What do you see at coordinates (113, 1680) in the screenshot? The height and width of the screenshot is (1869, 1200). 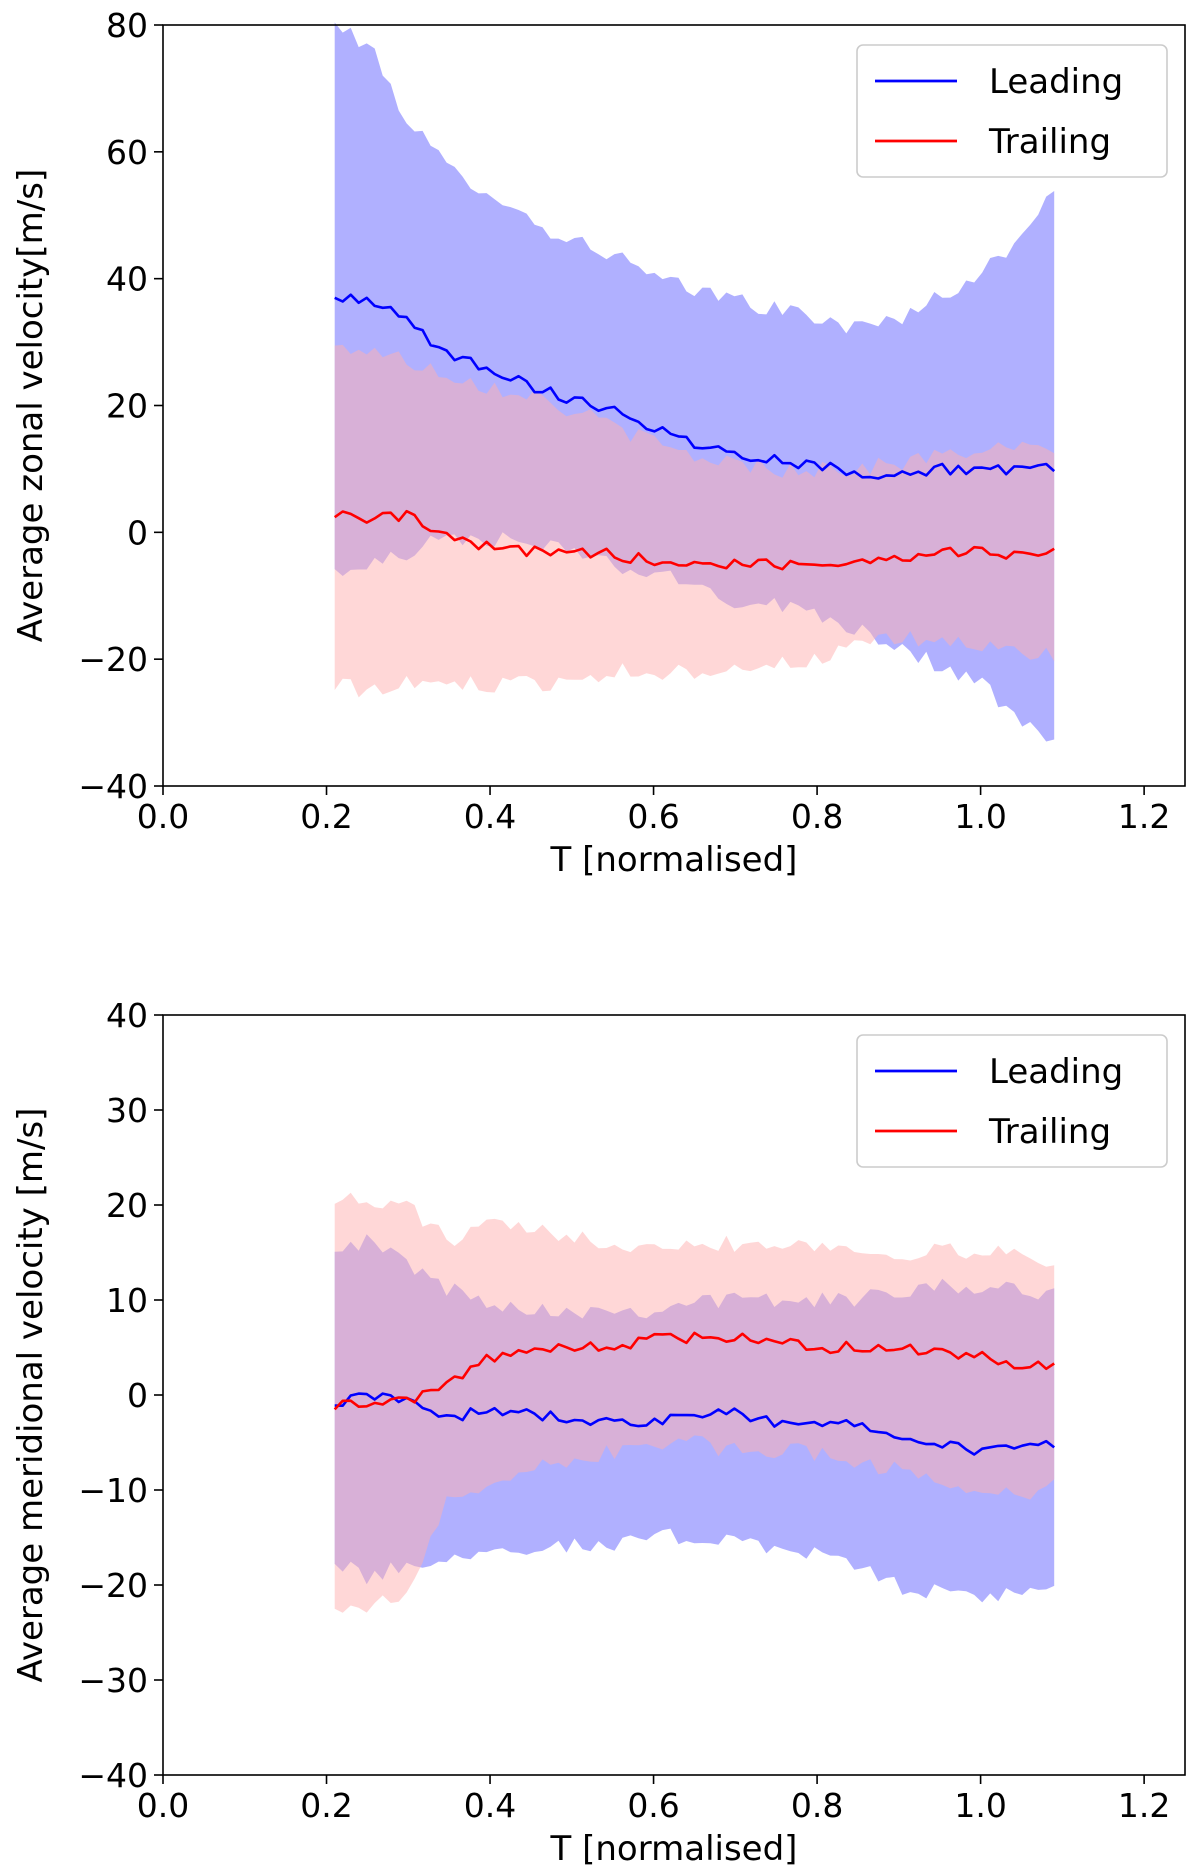 I see `y-tick-label: −30` at bounding box center [113, 1680].